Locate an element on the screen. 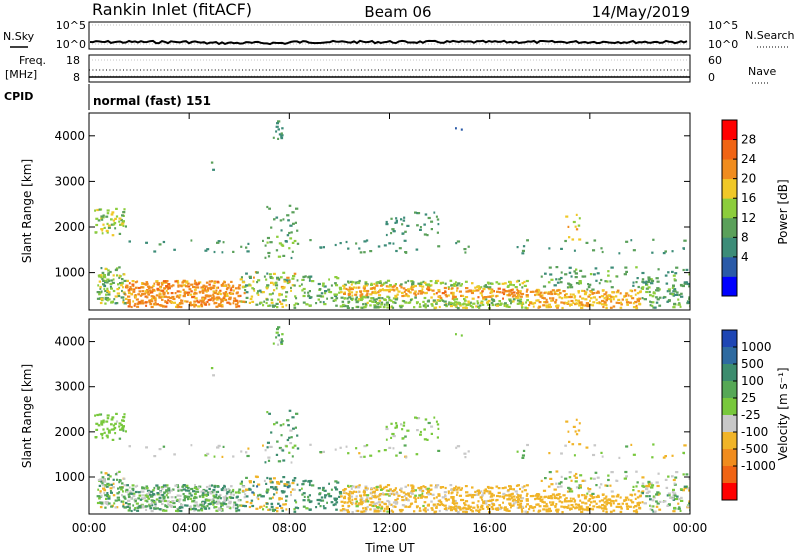  velocity-colorbar-tick: 1000 is located at coordinates (756, 347).